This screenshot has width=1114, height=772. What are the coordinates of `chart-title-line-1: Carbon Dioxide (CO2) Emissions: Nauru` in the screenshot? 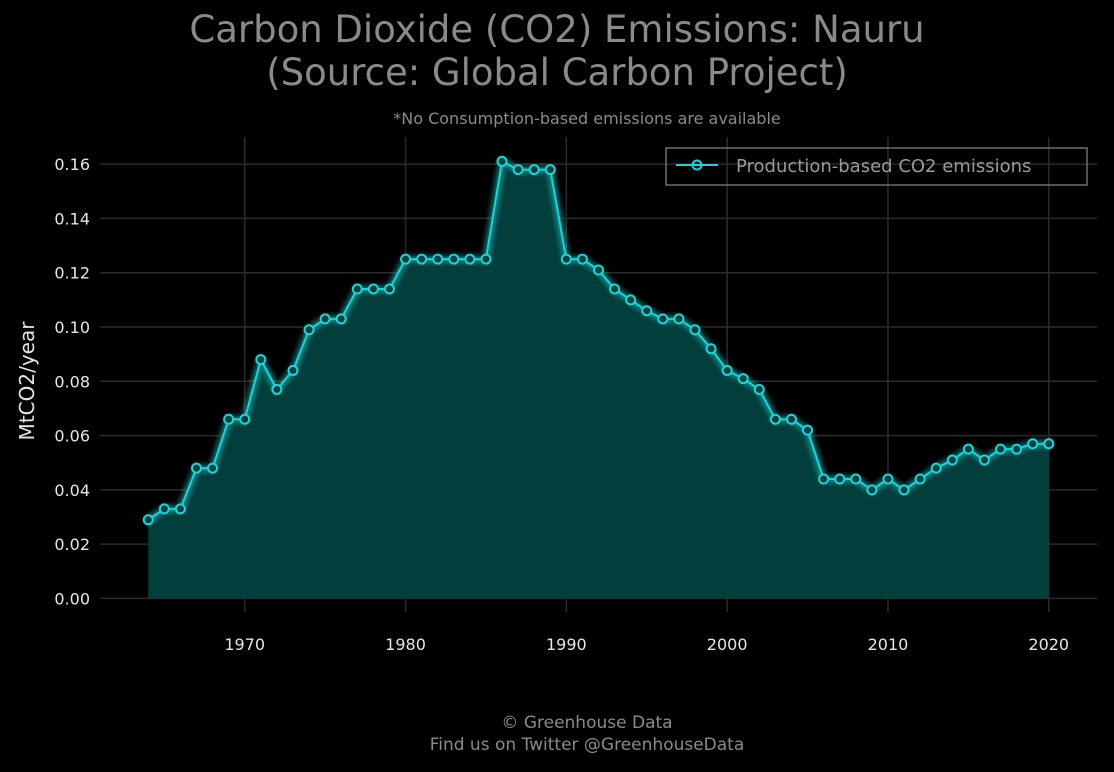 It's located at (557, 29).